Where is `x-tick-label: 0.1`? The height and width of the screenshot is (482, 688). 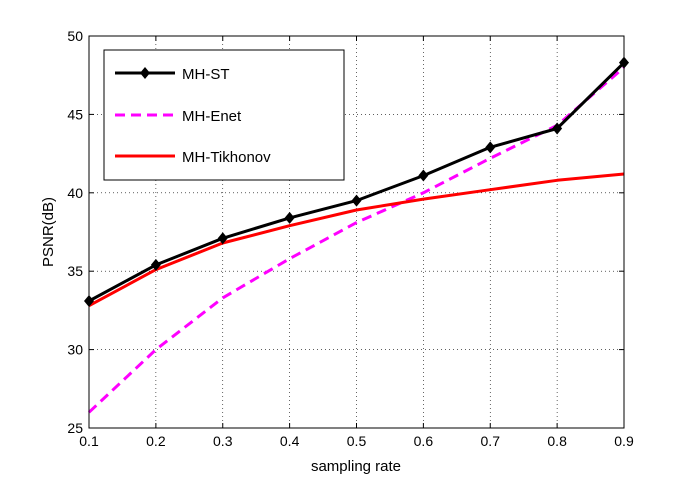 x-tick-label: 0.1 is located at coordinates (89, 441).